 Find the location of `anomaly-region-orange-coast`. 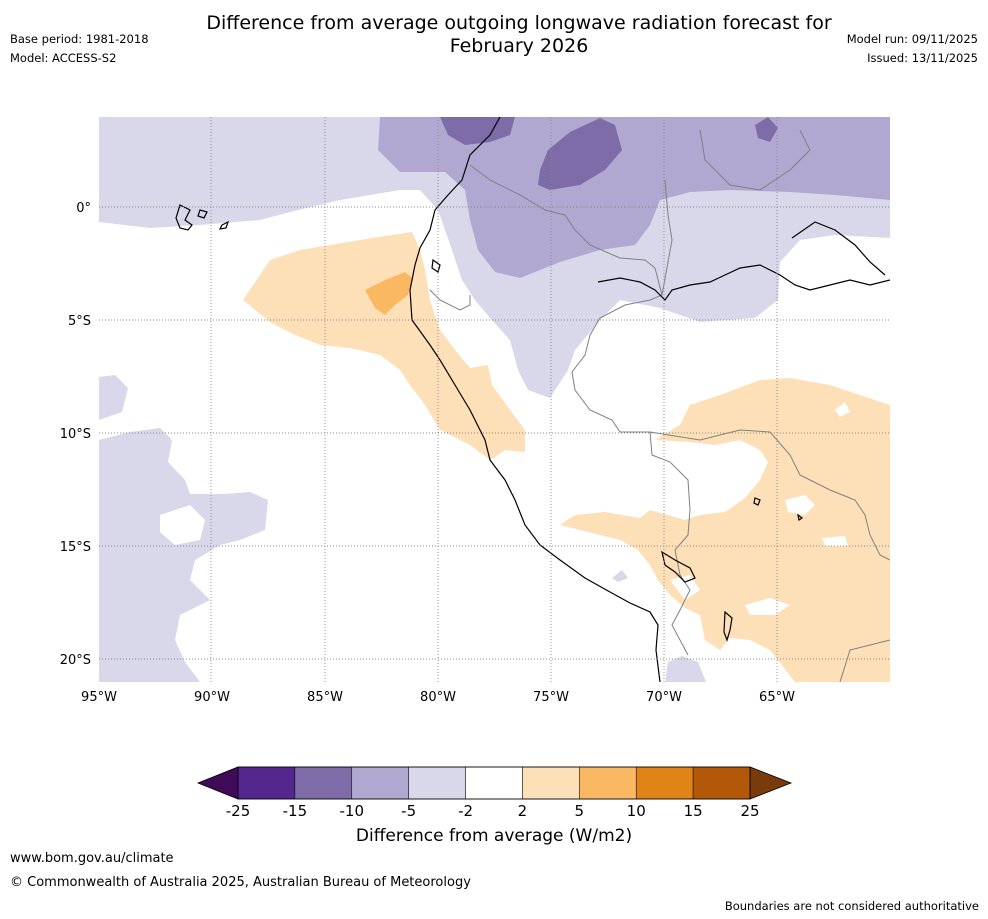

anomaly-region-orange-coast is located at coordinates (388, 293).